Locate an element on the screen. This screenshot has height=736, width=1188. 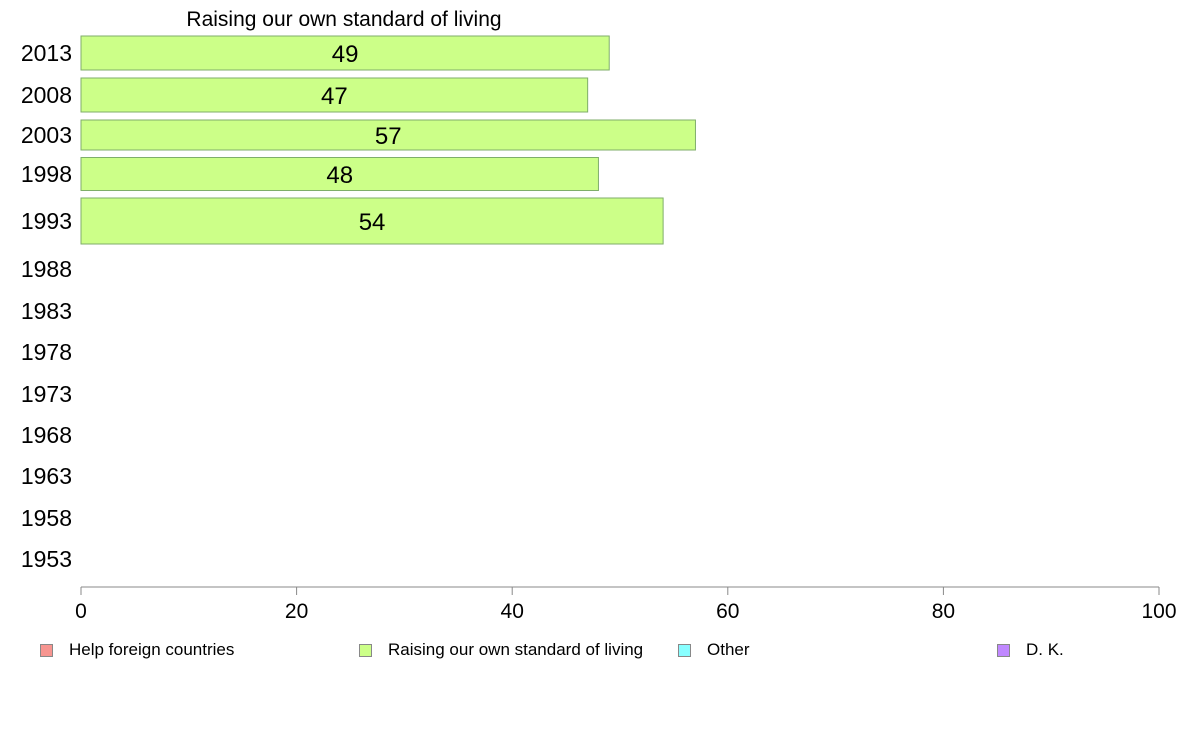
x-tick-label-40: 40 is located at coordinates (512, 611).